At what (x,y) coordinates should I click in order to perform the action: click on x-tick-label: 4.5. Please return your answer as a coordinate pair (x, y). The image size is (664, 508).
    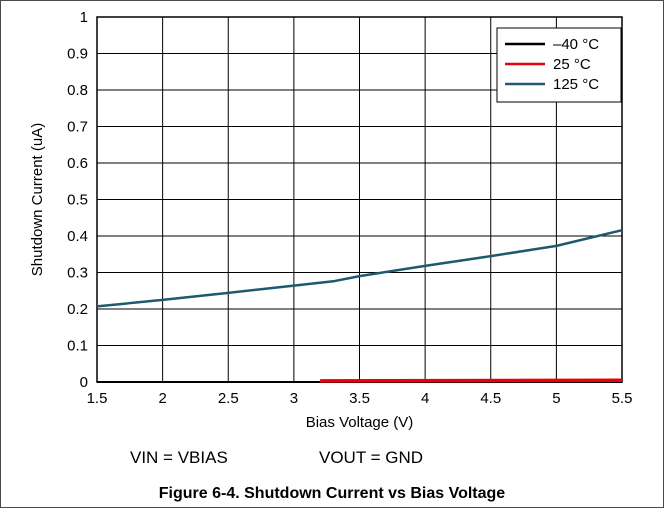
    Looking at the image, I should click on (490, 398).